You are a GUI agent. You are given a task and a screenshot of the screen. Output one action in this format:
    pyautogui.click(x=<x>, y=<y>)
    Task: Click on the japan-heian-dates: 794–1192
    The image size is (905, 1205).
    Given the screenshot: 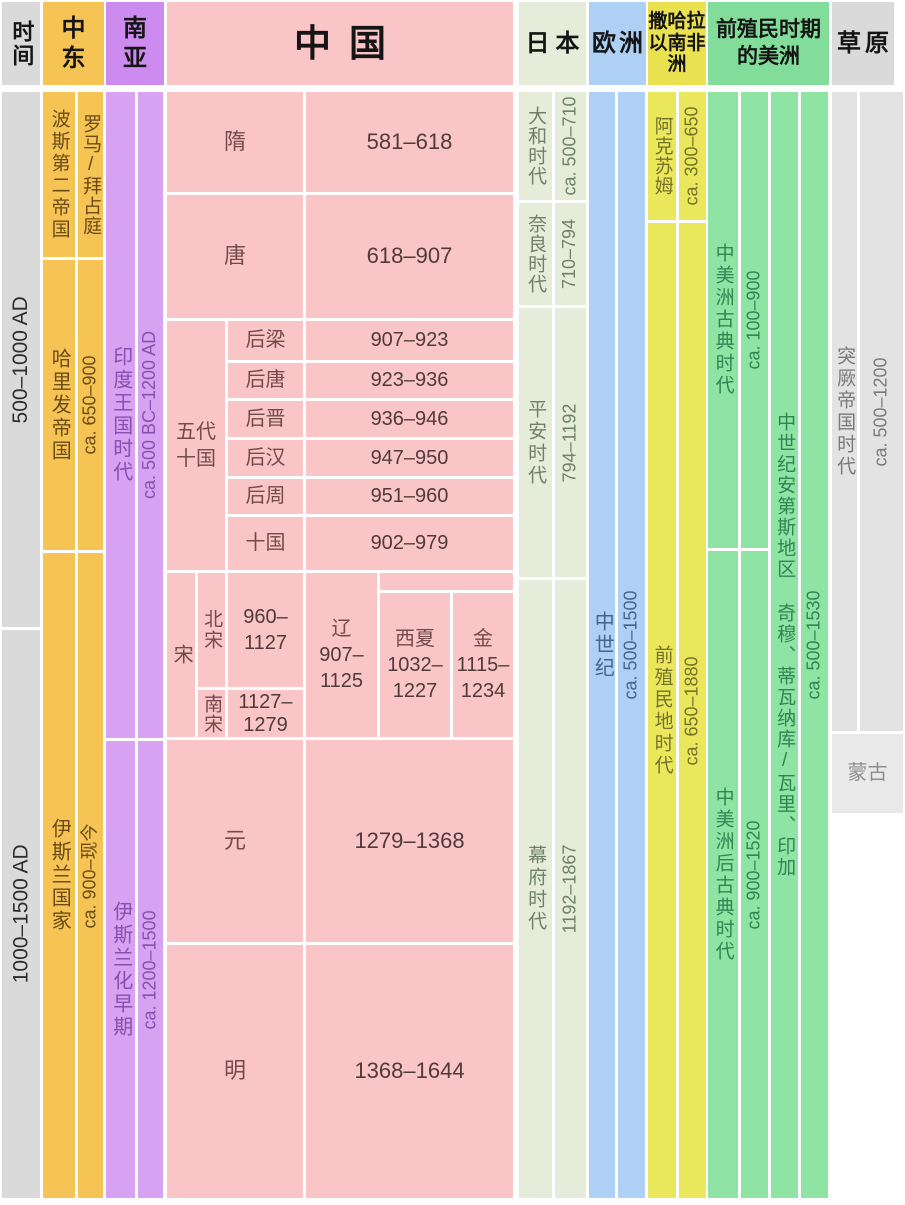 What is the action you would take?
    pyautogui.click(x=570, y=442)
    